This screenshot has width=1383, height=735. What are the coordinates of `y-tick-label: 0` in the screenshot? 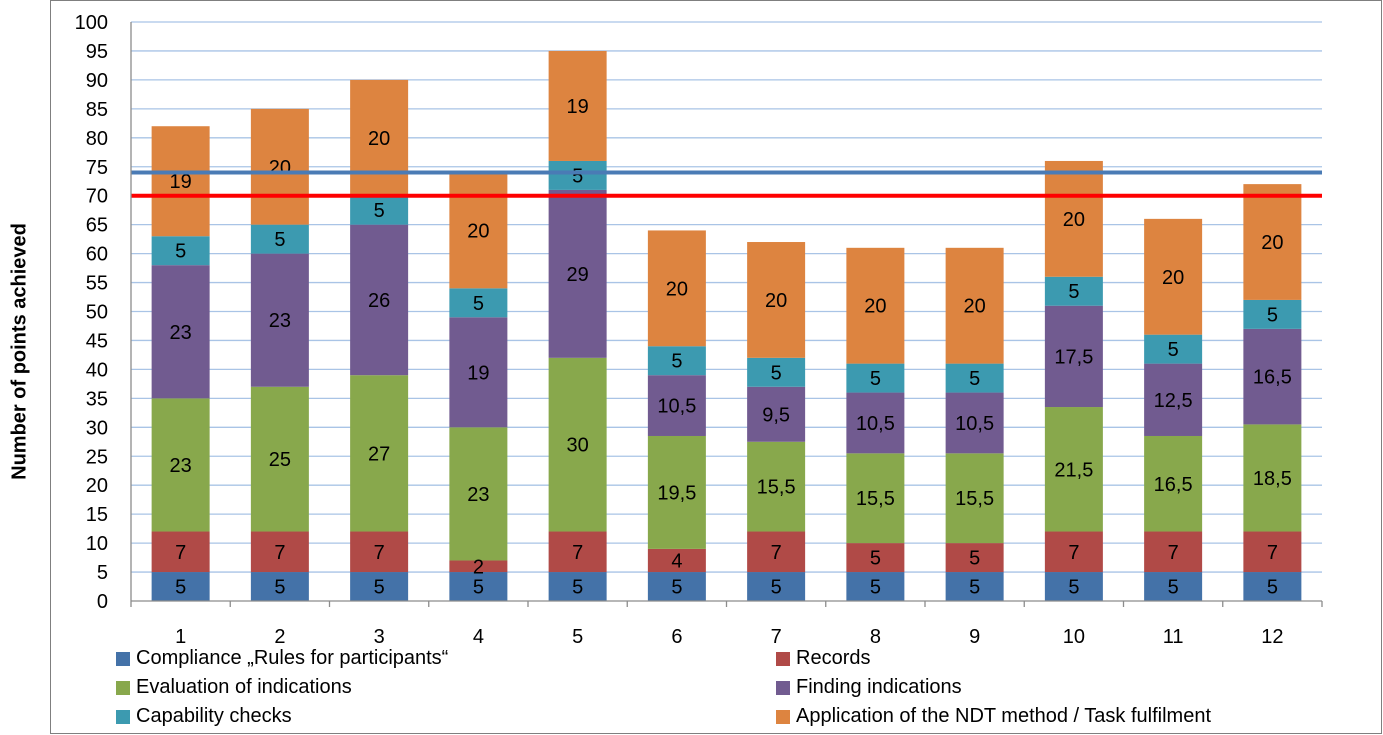 It's located at (102, 602).